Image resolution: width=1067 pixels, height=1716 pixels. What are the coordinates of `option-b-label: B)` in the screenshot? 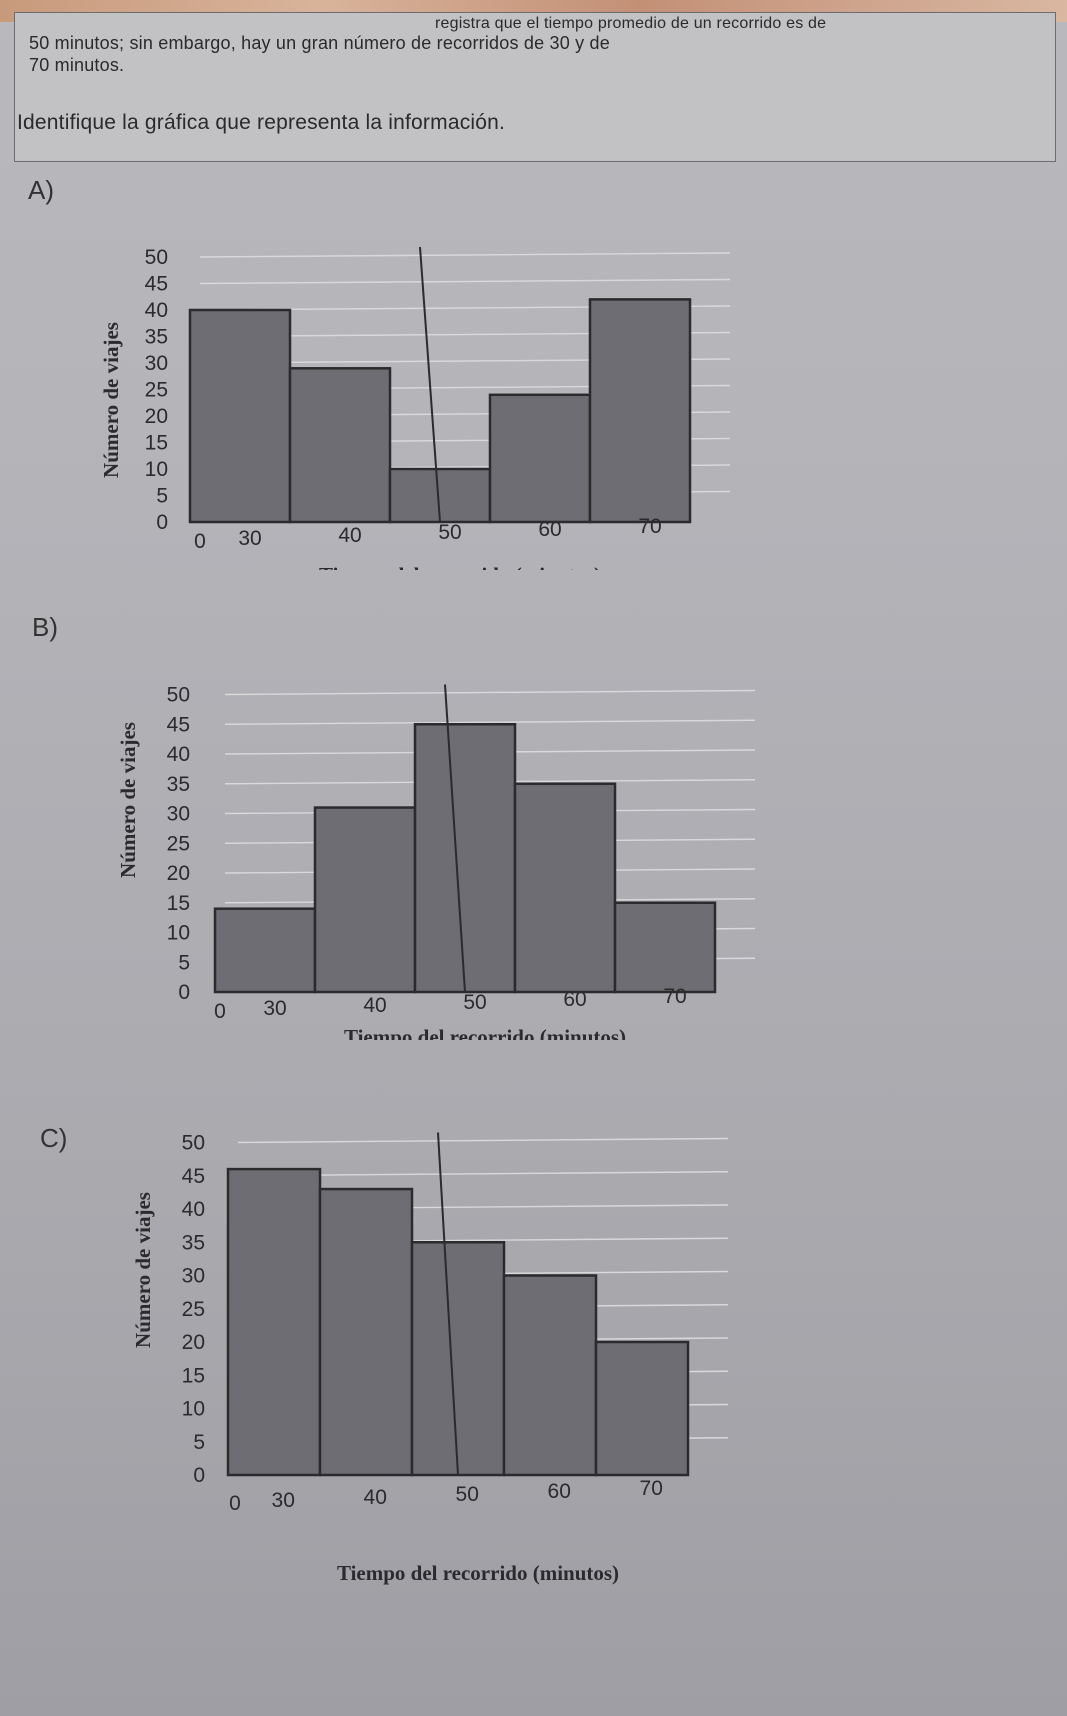 It's located at (45, 627).